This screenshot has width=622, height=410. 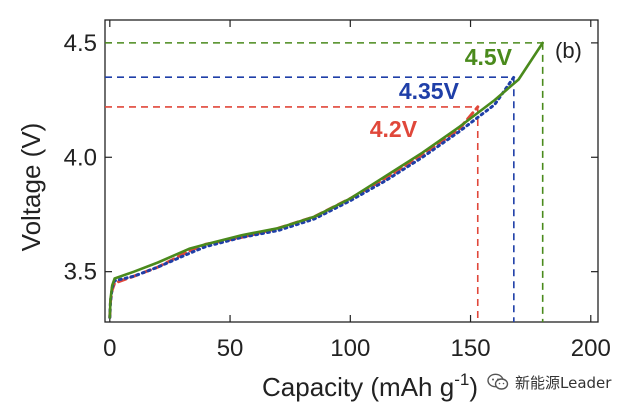 I want to click on y-tick-label: 4.5, so click(x=80, y=43).